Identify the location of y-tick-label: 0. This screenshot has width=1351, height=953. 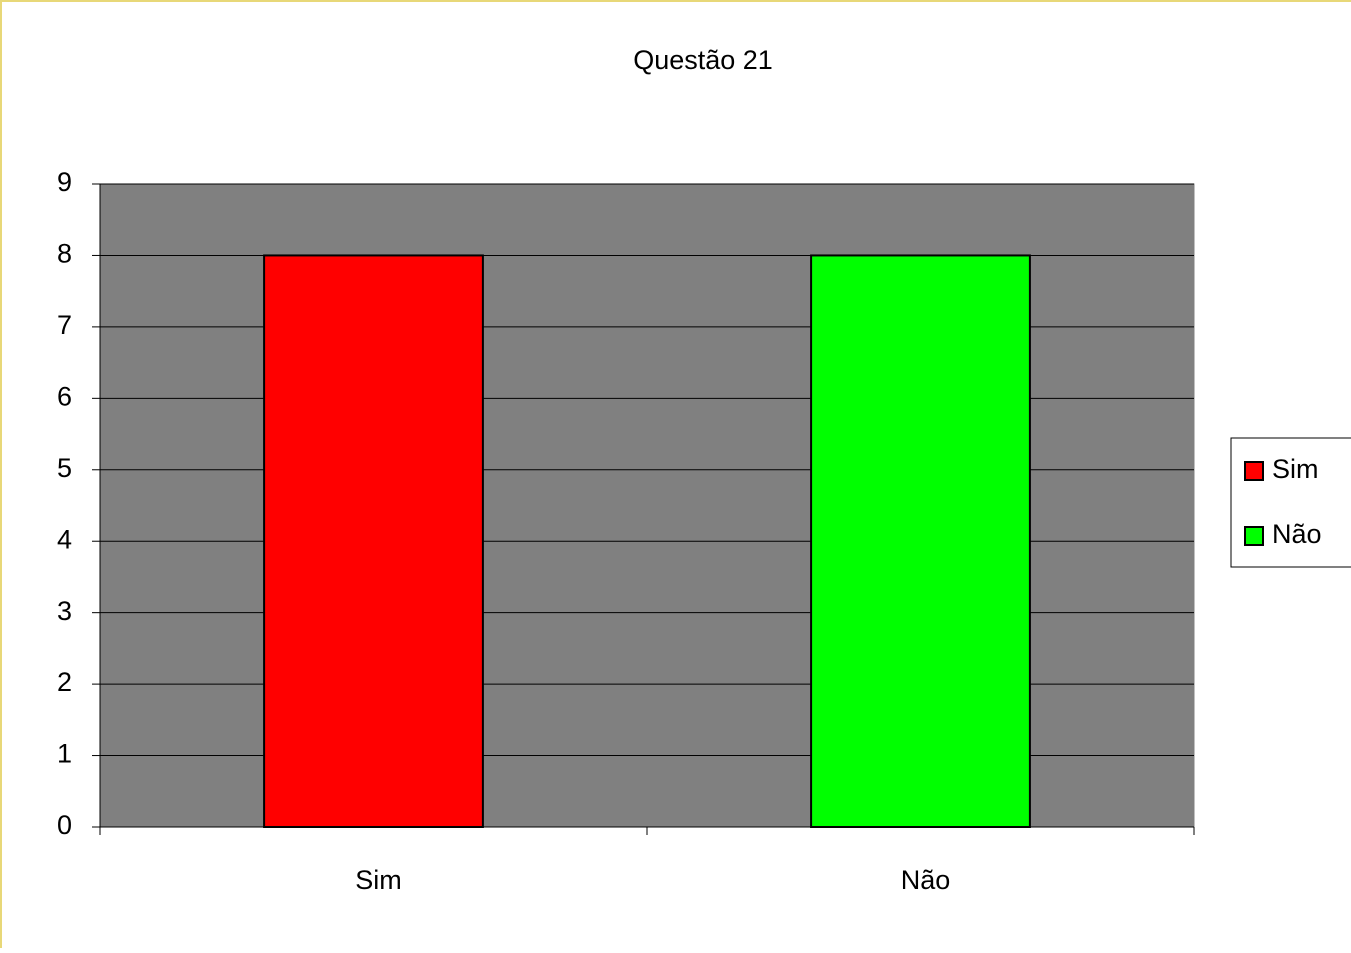
(64, 825).